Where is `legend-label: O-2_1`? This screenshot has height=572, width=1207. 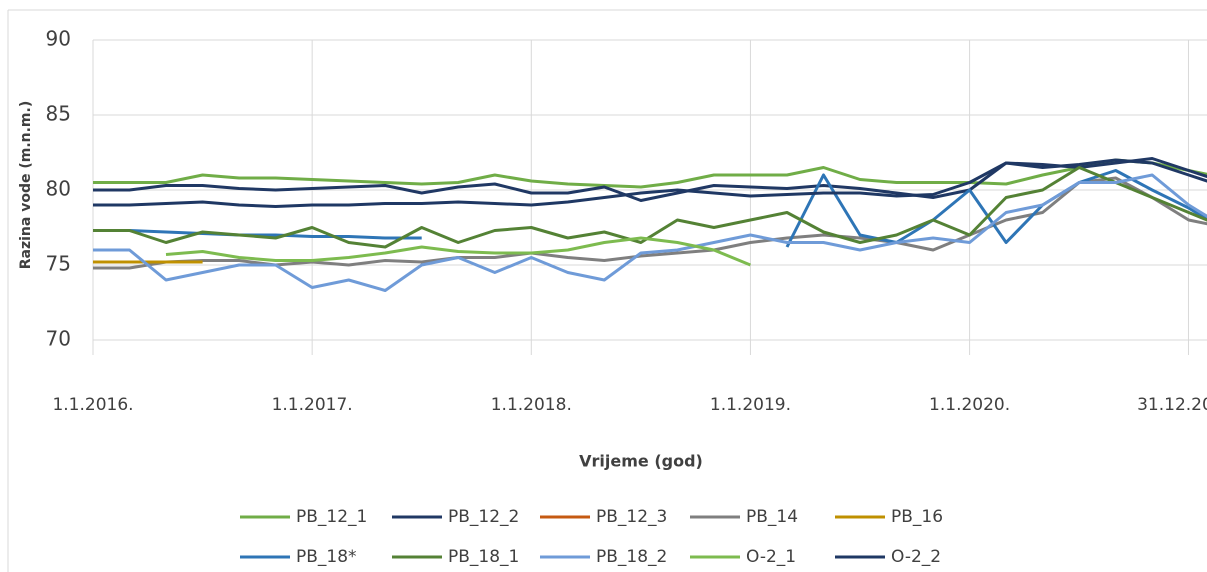
legend-label: O-2_1 is located at coordinates (771, 557).